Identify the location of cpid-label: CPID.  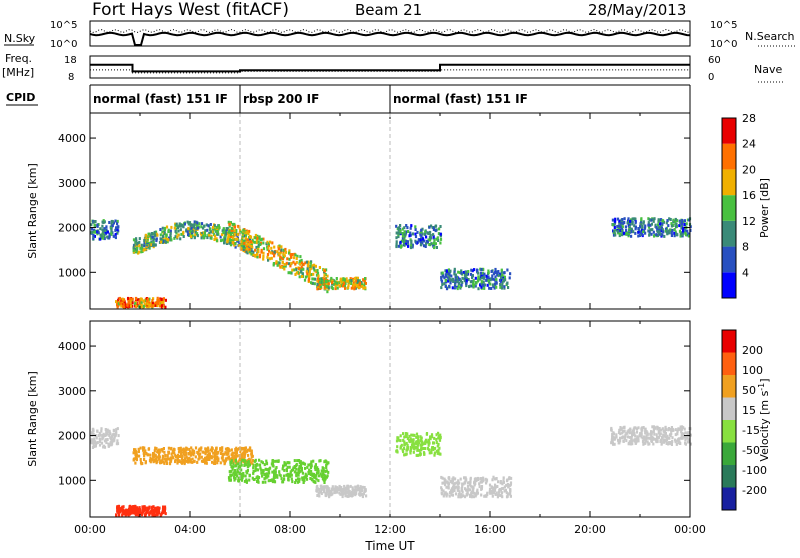
(20, 97).